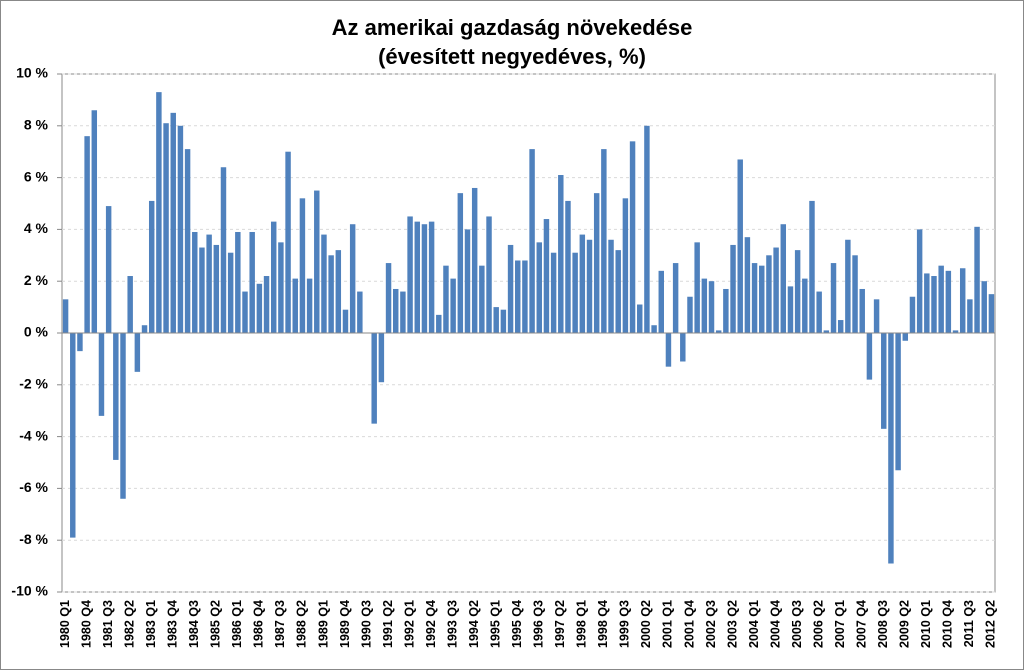  What do you see at coordinates (216, 624) in the screenshot?
I see `x-tick-label: 1985 Q2` at bounding box center [216, 624].